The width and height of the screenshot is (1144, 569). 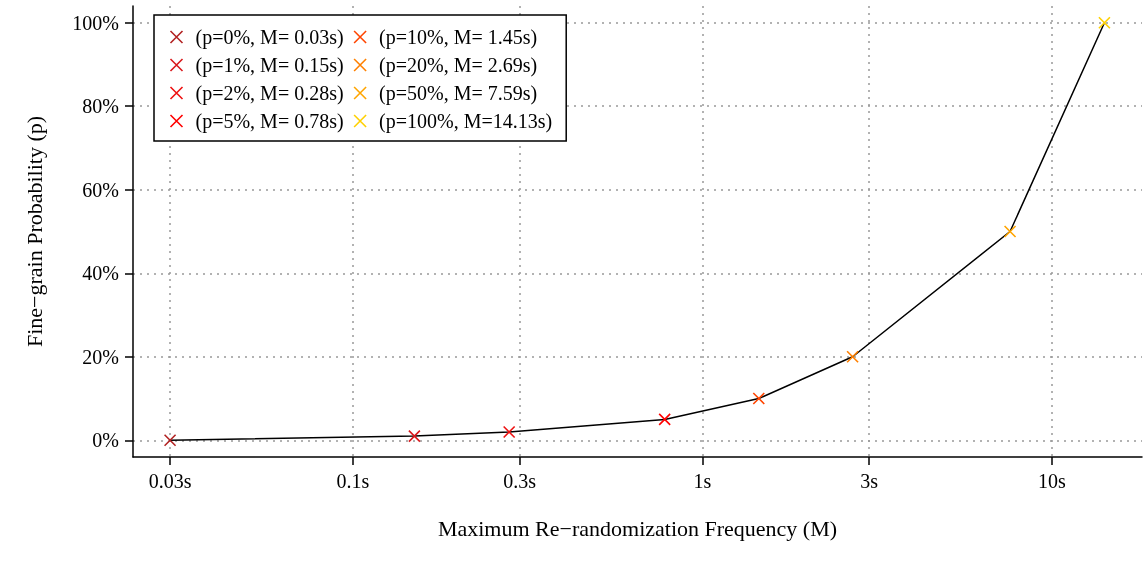 I want to click on legend-label: (p=20%, M= 2.69s), so click(x=458, y=65).